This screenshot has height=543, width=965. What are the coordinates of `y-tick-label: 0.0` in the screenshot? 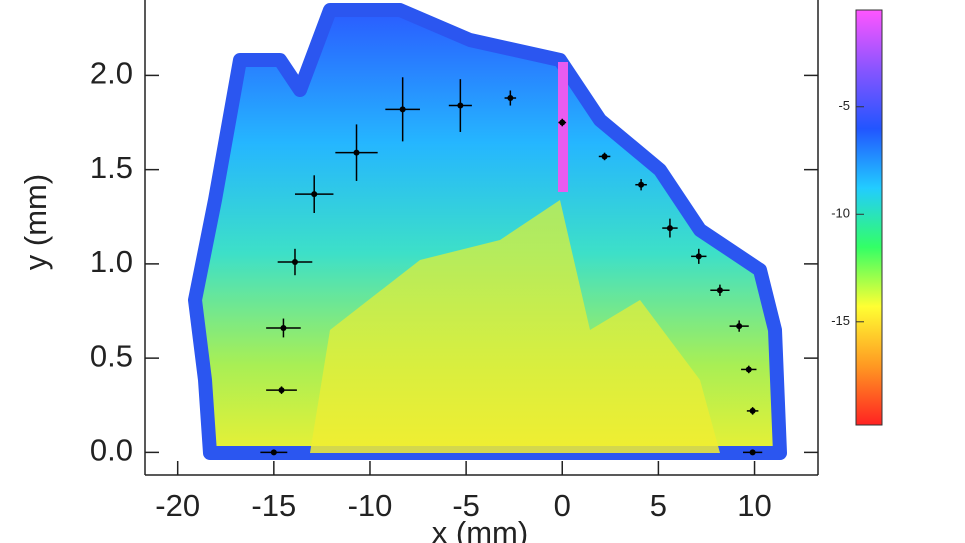 It's located at (111, 450).